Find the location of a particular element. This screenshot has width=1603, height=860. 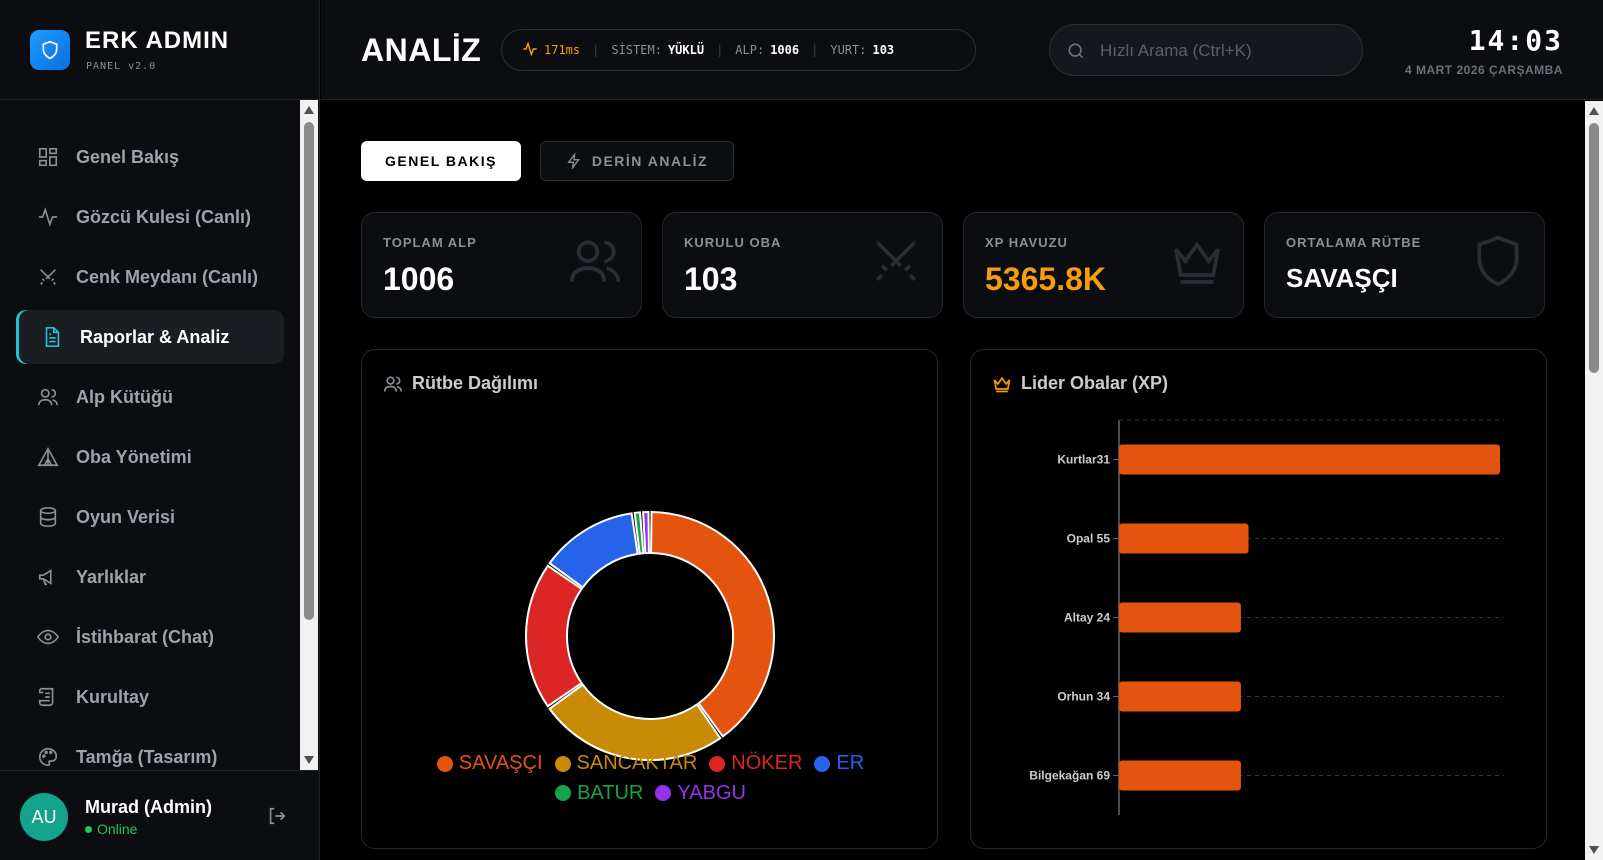

sidebar-item-label: Oyun Verisi is located at coordinates (126, 516).